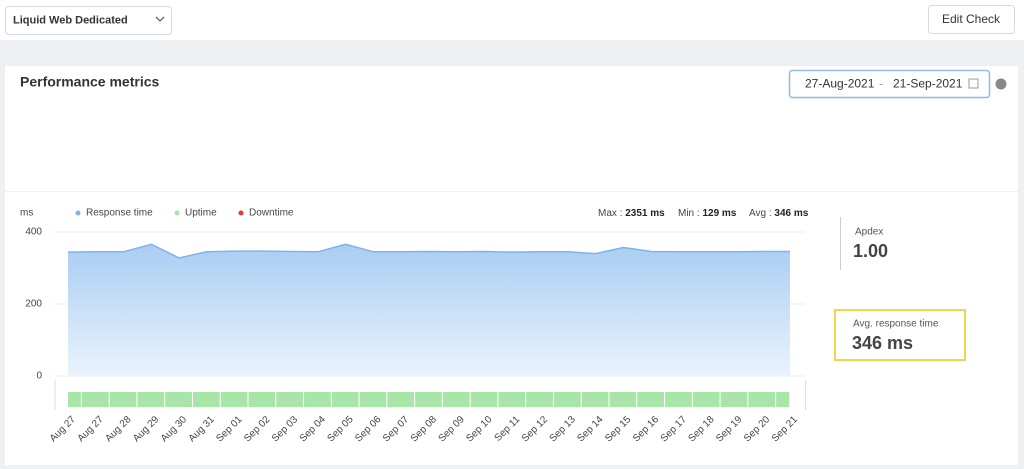 This screenshot has height=469, width=1024. What do you see at coordinates (33, 304) in the screenshot?
I see `y-tick-label: 200` at bounding box center [33, 304].